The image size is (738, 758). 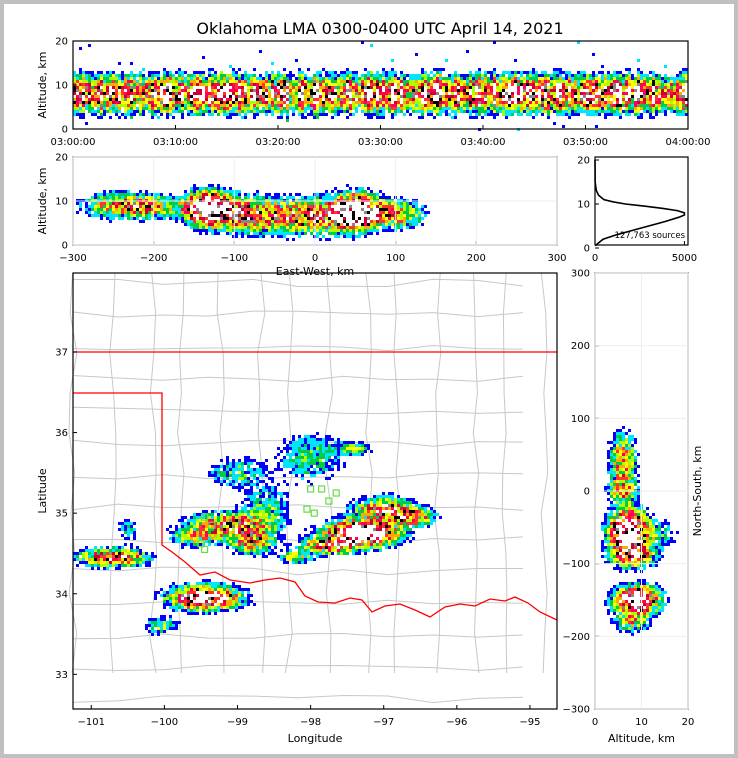 I want to click on county-line, so click(x=298, y=348).